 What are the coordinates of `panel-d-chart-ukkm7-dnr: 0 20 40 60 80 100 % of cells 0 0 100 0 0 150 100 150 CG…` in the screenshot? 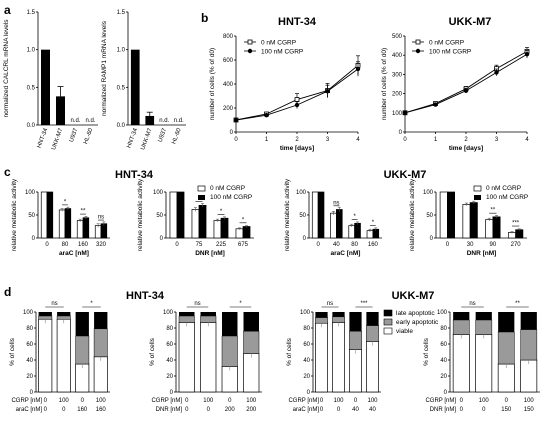 It's located at (481, 357).